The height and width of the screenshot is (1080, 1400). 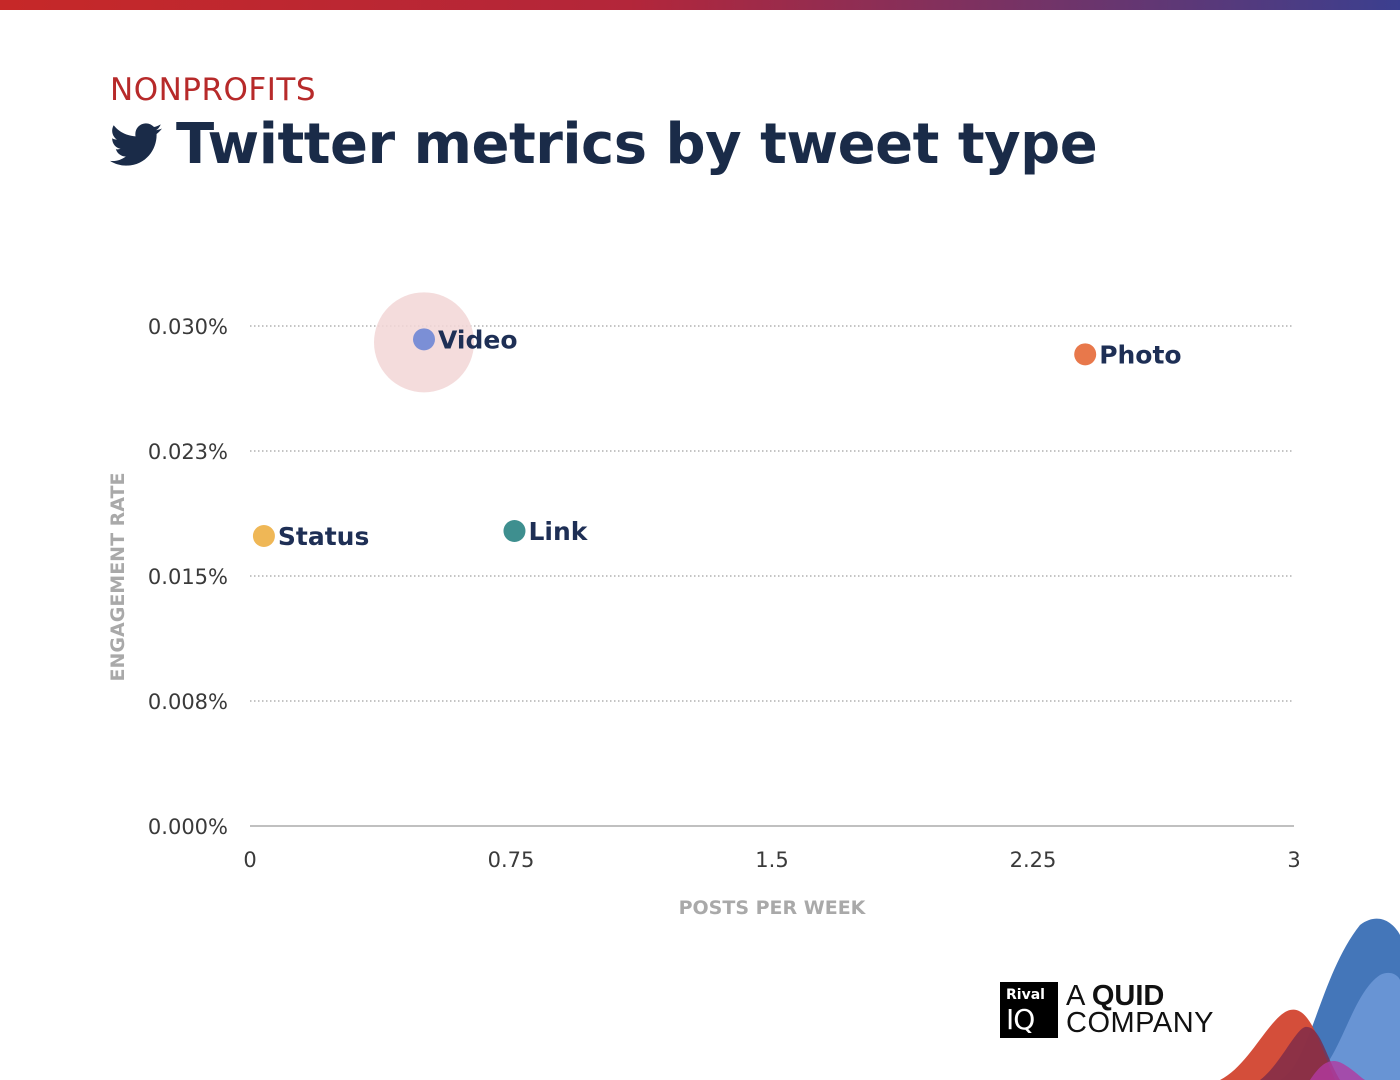 What do you see at coordinates (1085, 354) in the screenshot?
I see `data-point-photo` at bounding box center [1085, 354].